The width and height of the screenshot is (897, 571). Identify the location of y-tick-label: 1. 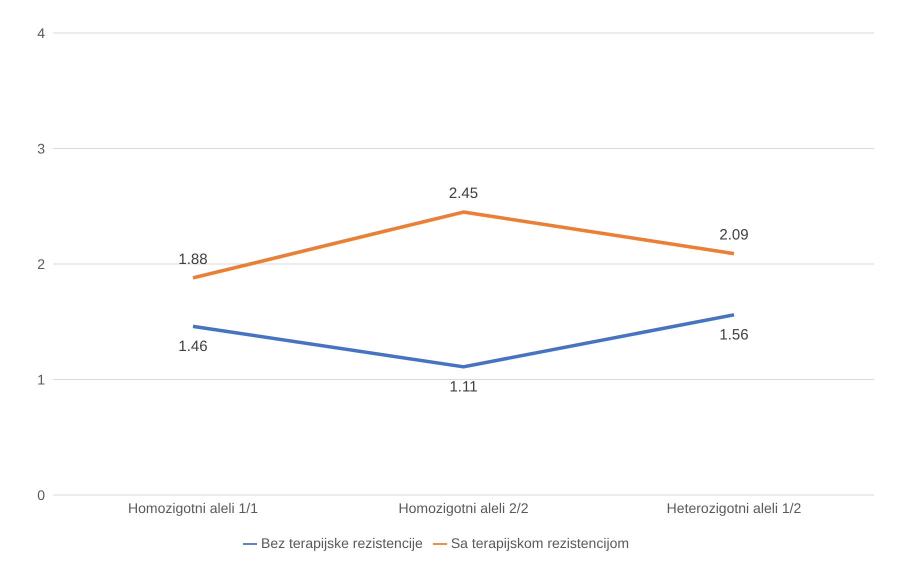
(41, 379).